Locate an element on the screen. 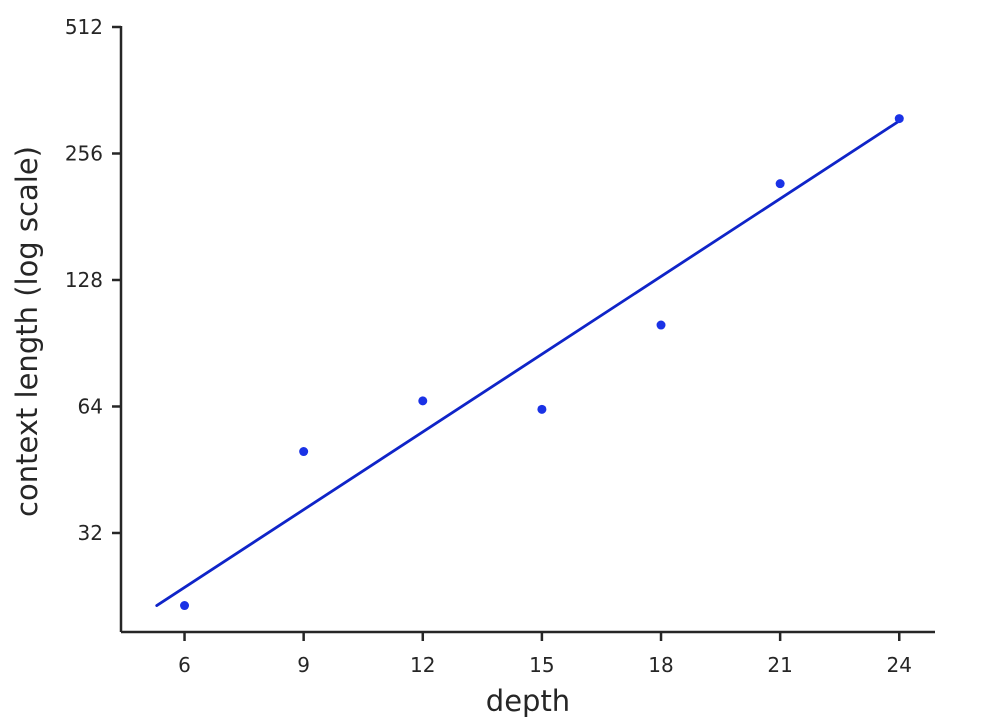  x-axis-title: depth is located at coordinates (528, 701).